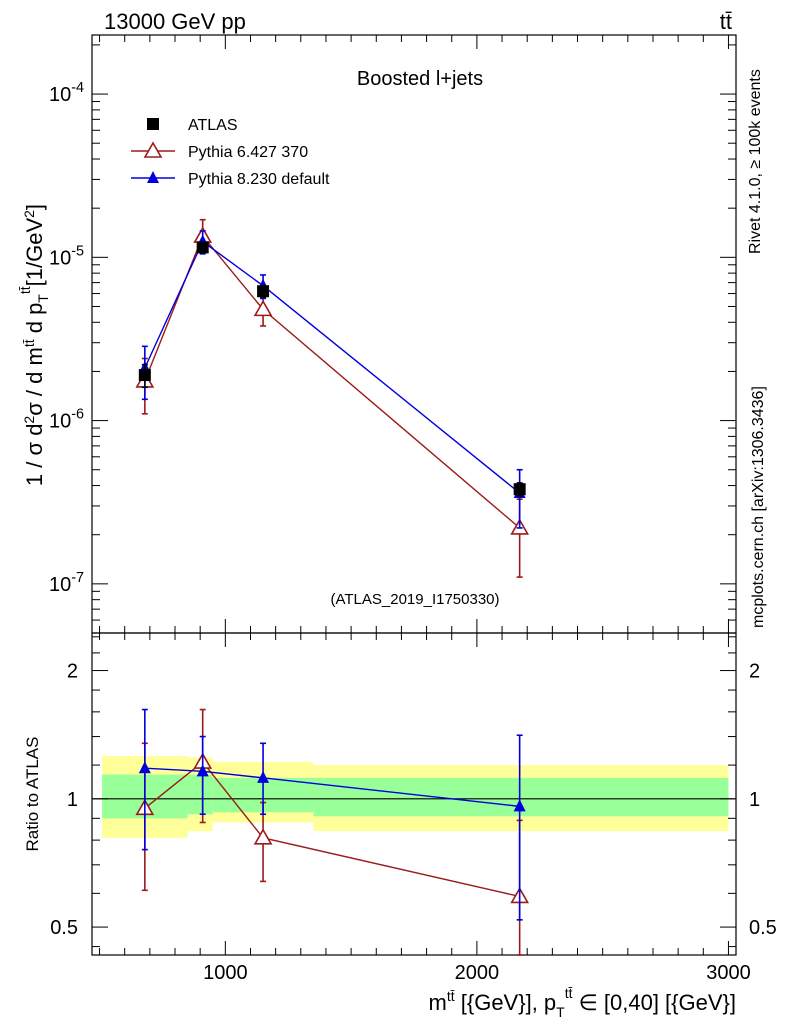 The width and height of the screenshot is (786, 1024). Describe the element at coordinates (755, 161) in the screenshot. I see `side-label-top: Rivet 4.1.0, ≥ 100k events` at that location.